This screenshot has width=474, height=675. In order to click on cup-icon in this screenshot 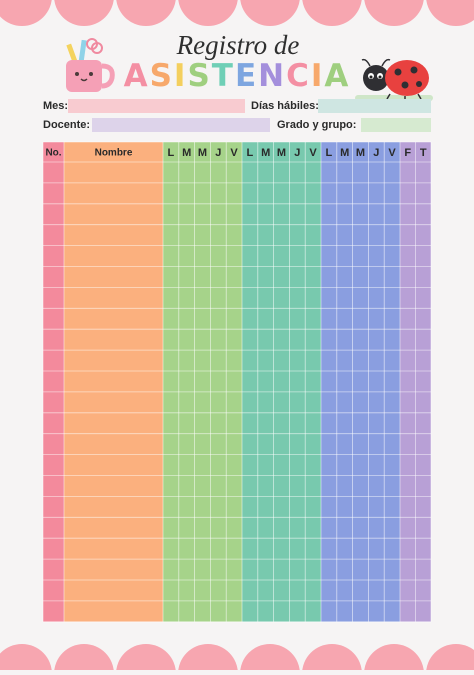, I will do `click(90, 65)`.